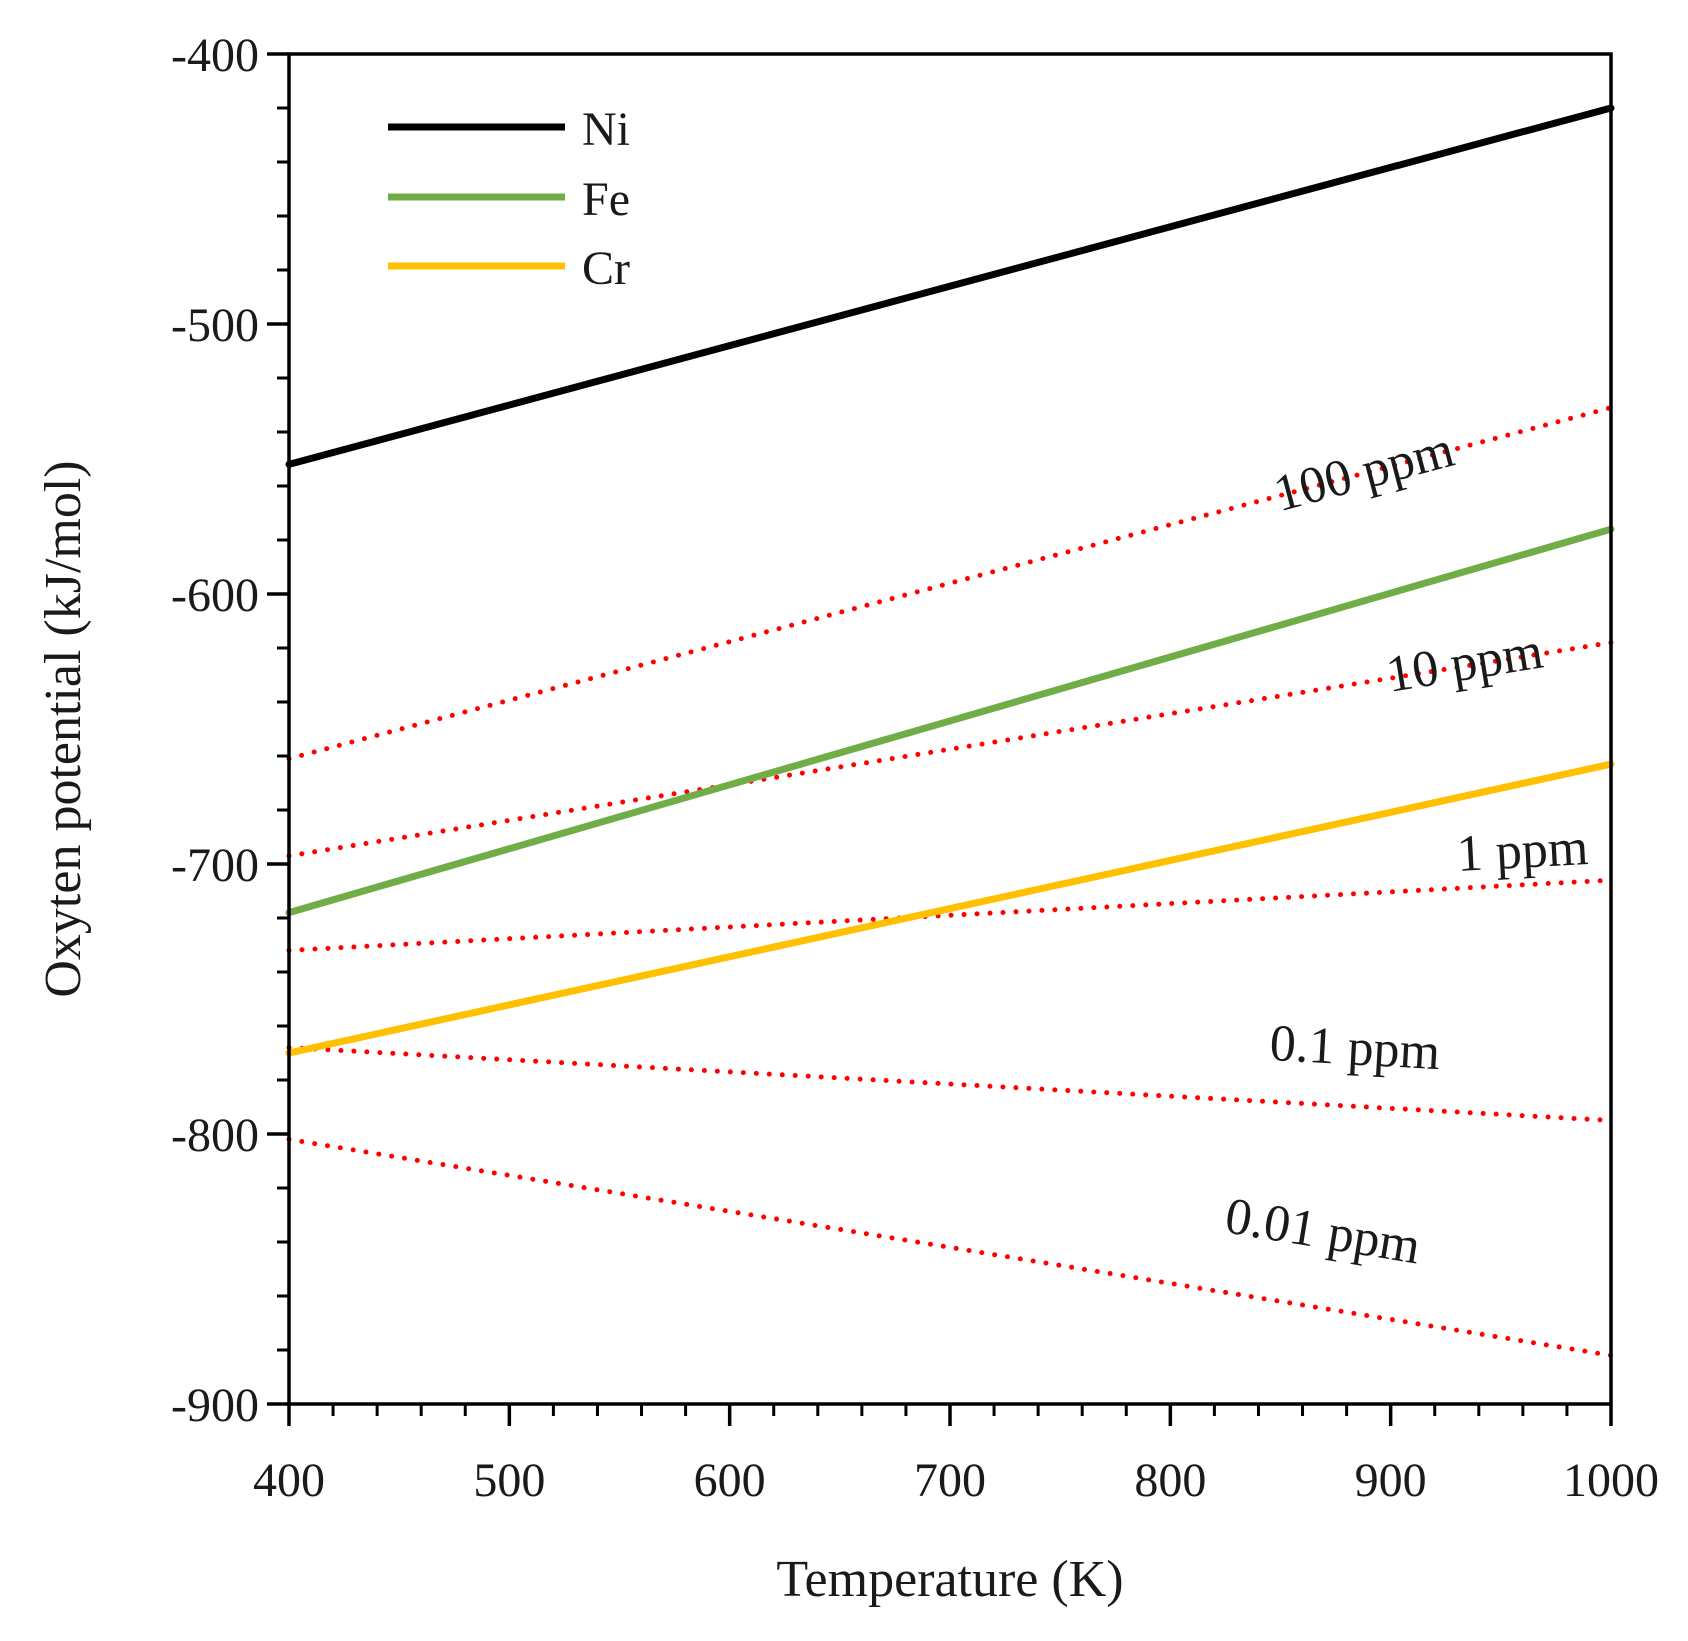 This screenshot has height=1641, width=1688. What do you see at coordinates (215, 55) in the screenshot?
I see `y-tick-label: -400` at bounding box center [215, 55].